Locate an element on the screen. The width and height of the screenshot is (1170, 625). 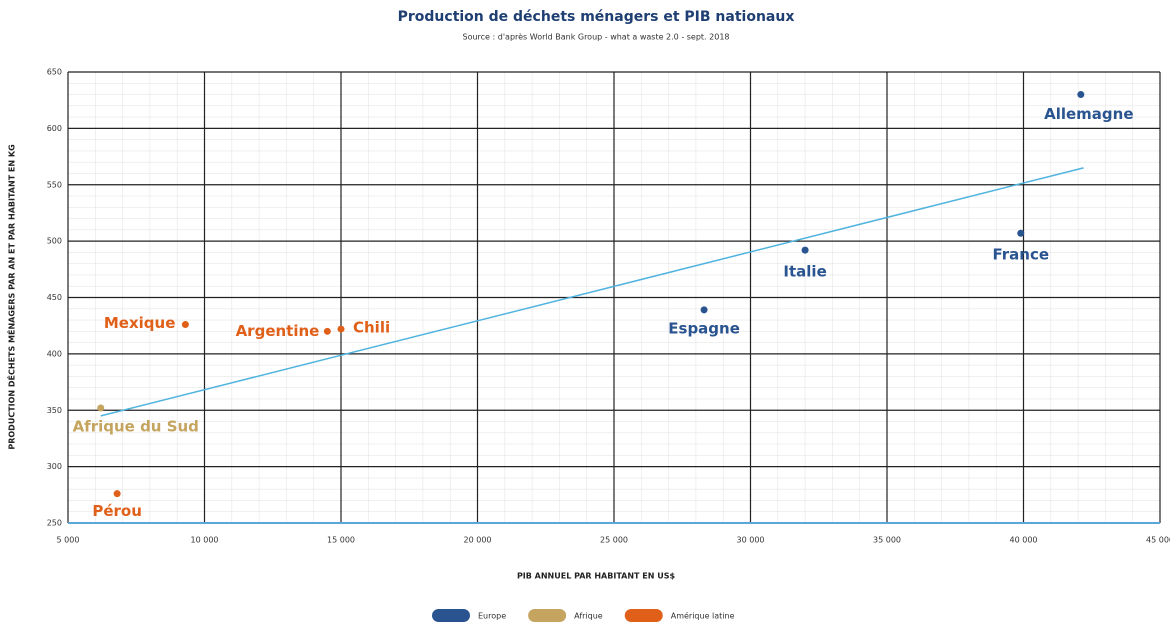
x-tick-label: 20 000 is located at coordinates (478, 540).